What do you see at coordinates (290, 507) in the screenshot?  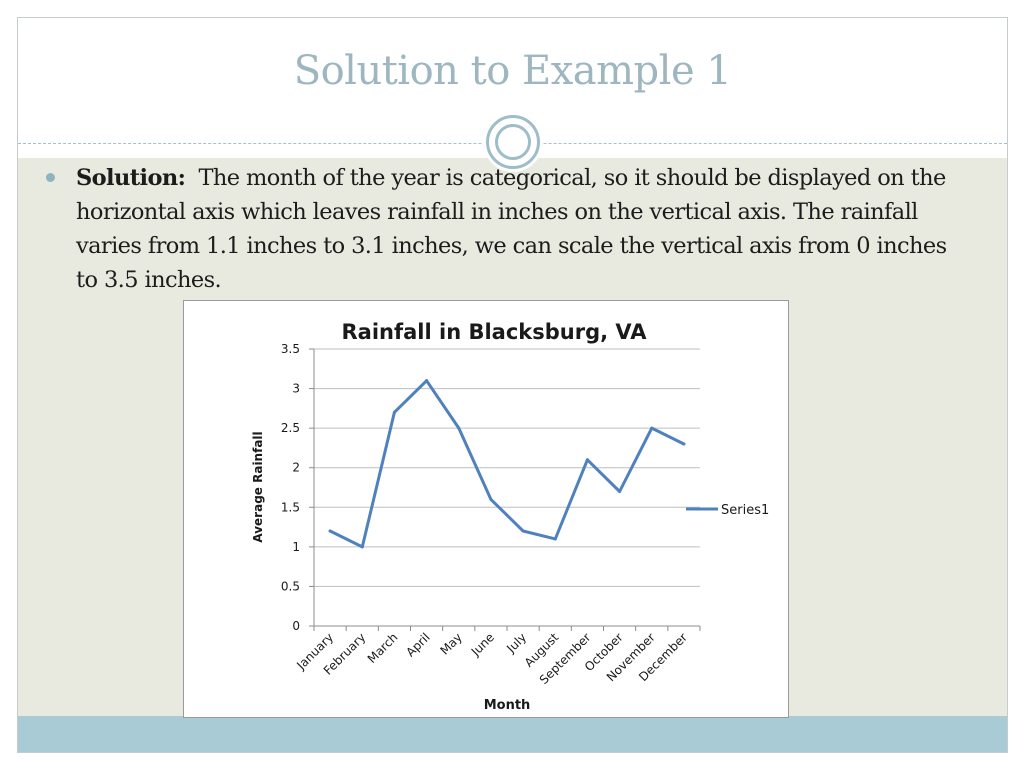 I see `y-tick-label: 1.5` at bounding box center [290, 507].